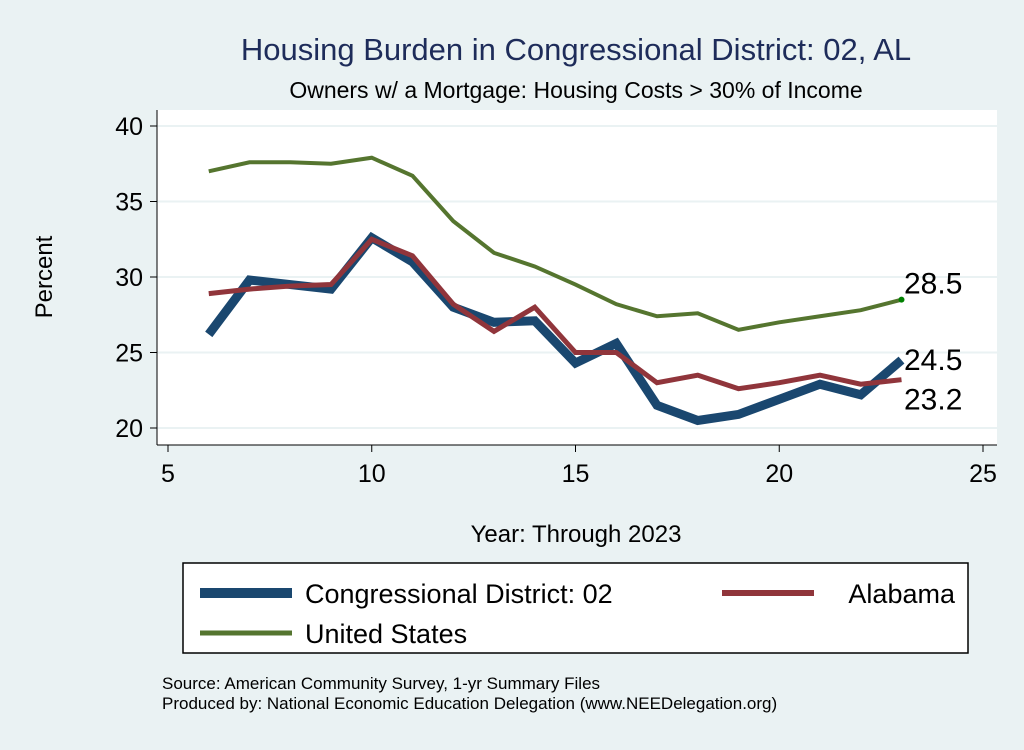 The height and width of the screenshot is (750, 1024). Describe the element at coordinates (168, 474) in the screenshot. I see `x-tick-label: 5` at that location.